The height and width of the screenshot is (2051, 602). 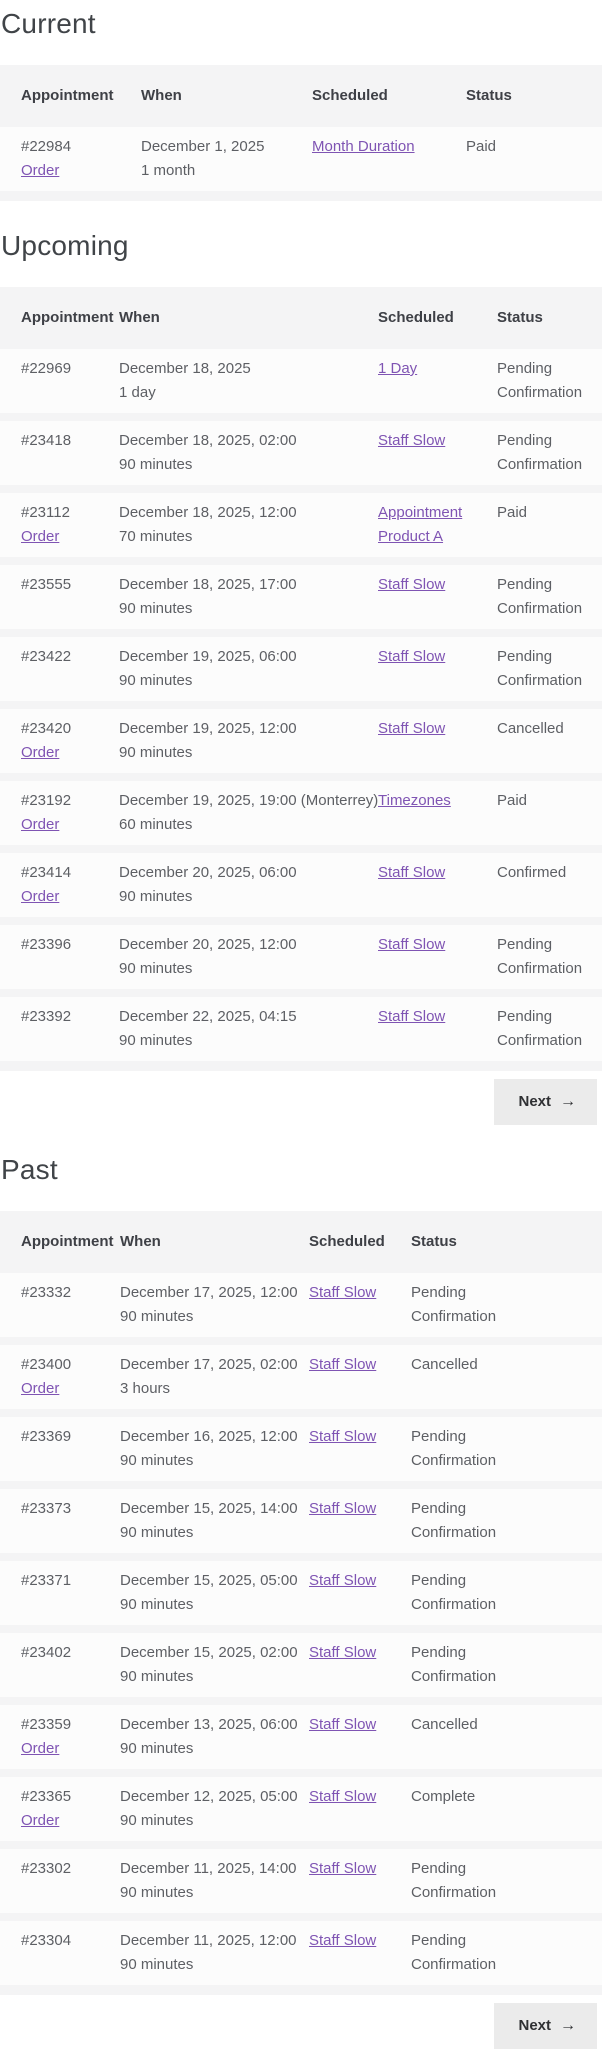 What do you see at coordinates (60, 1437) in the screenshot?
I see `appointment-cell: #23369` at bounding box center [60, 1437].